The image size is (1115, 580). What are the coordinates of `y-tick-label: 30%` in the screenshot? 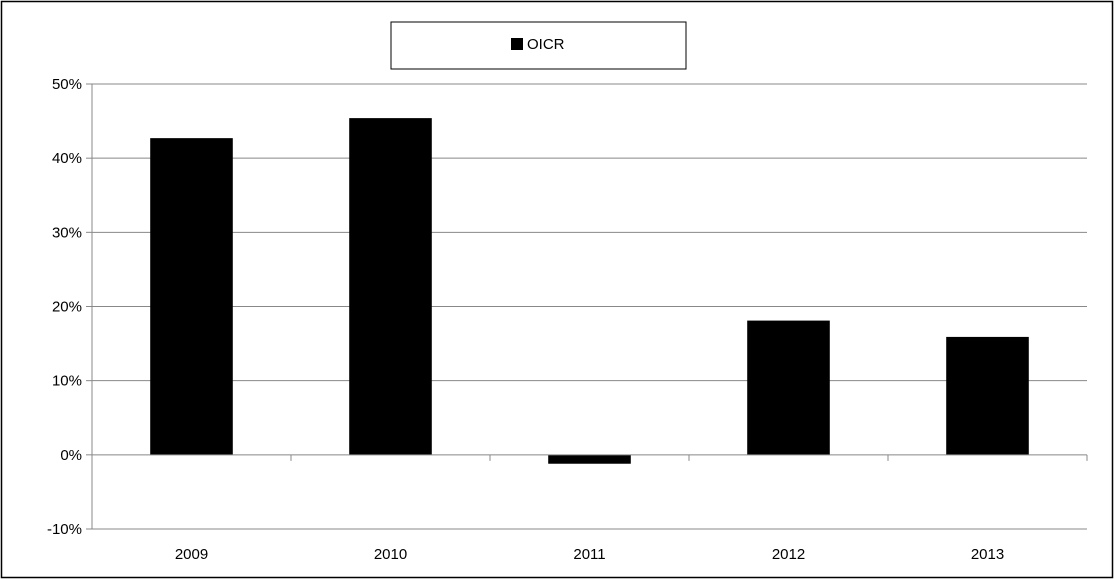 It's located at (67, 232).